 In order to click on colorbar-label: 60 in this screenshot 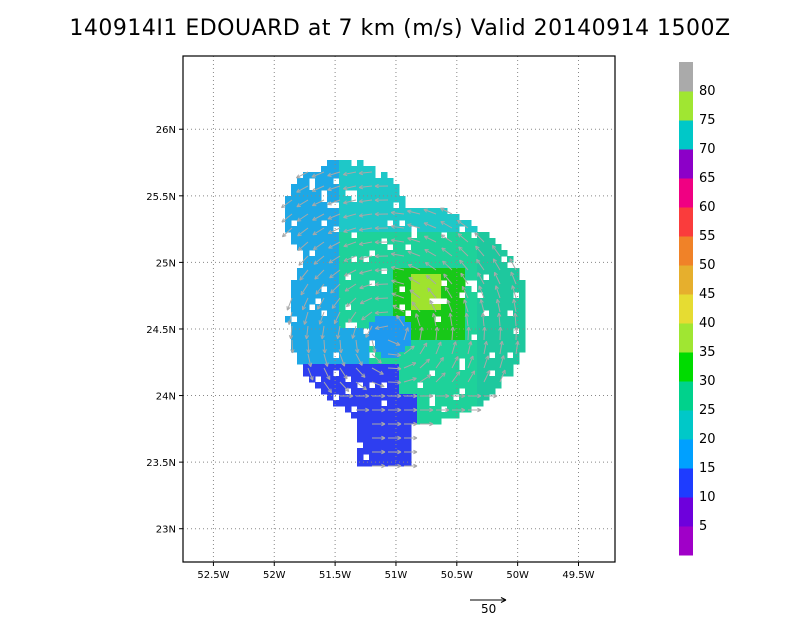, I will do `click(707, 207)`.